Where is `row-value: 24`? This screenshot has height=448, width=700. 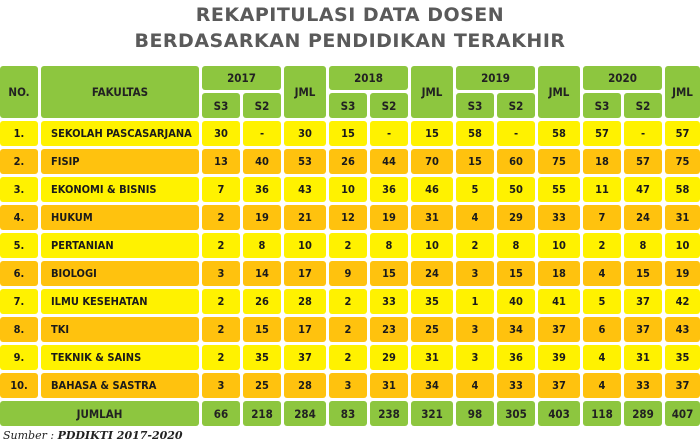 row-value: 24 is located at coordinates (432, 273).